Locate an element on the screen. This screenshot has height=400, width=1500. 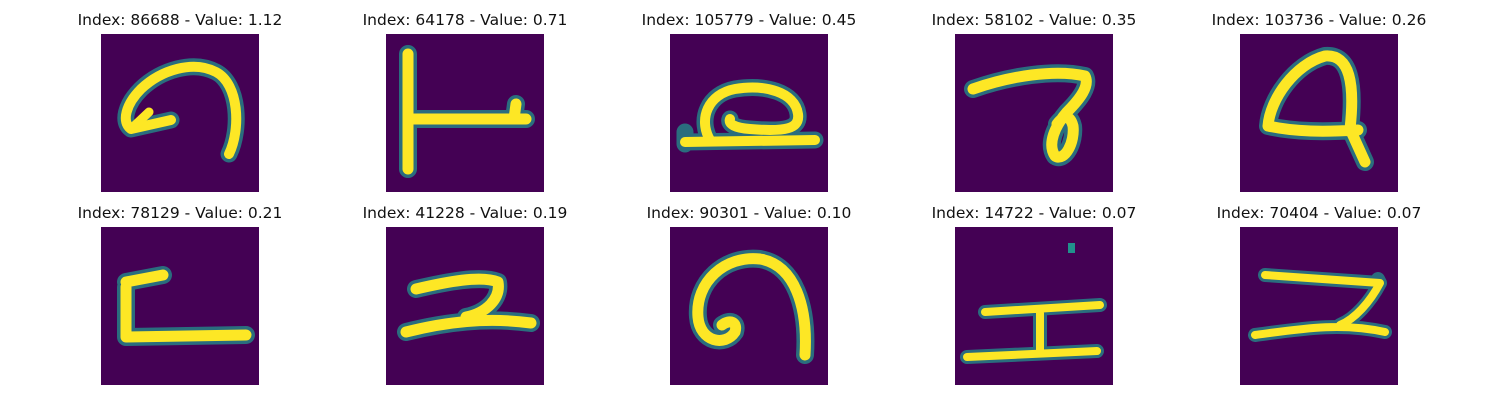
panel-title: Index: 58102 - Value: 0.35 is located at coordinates (1034, 20).